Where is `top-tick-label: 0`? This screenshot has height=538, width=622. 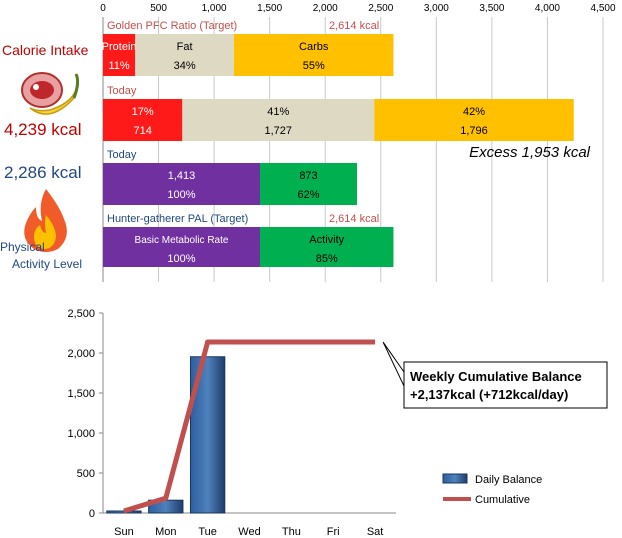 top-tick-label: 0 is located at coordinates (103, 8).